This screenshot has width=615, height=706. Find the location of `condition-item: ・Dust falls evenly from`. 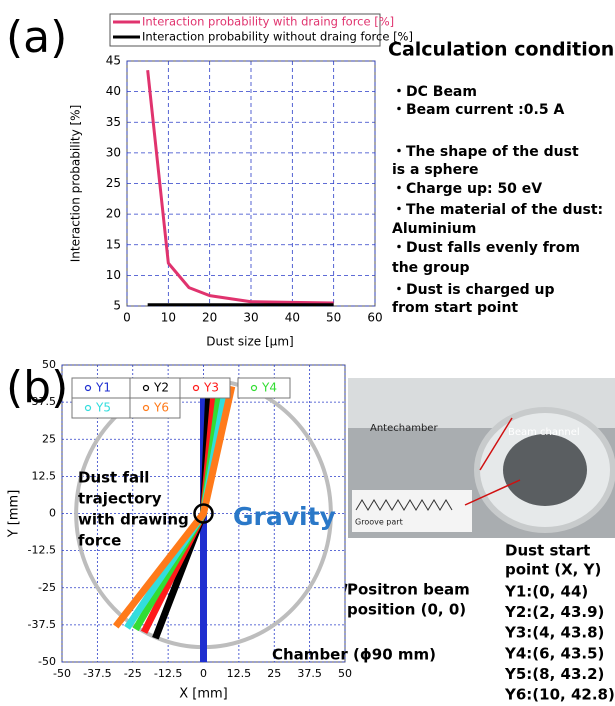

condition-item: ・Dust falls evenly from is located at coordinates (486, 248).